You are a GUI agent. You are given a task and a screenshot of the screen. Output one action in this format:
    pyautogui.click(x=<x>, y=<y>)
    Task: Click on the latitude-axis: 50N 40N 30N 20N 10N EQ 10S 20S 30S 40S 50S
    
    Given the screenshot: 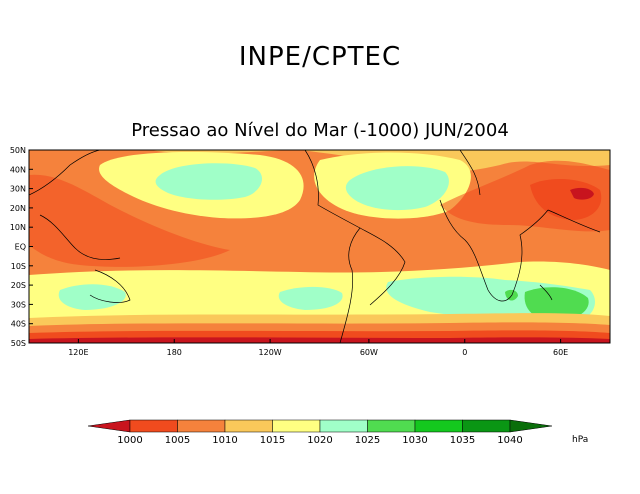 What is the action you would take?
    pyautogui.click(x=21, y=247)
    